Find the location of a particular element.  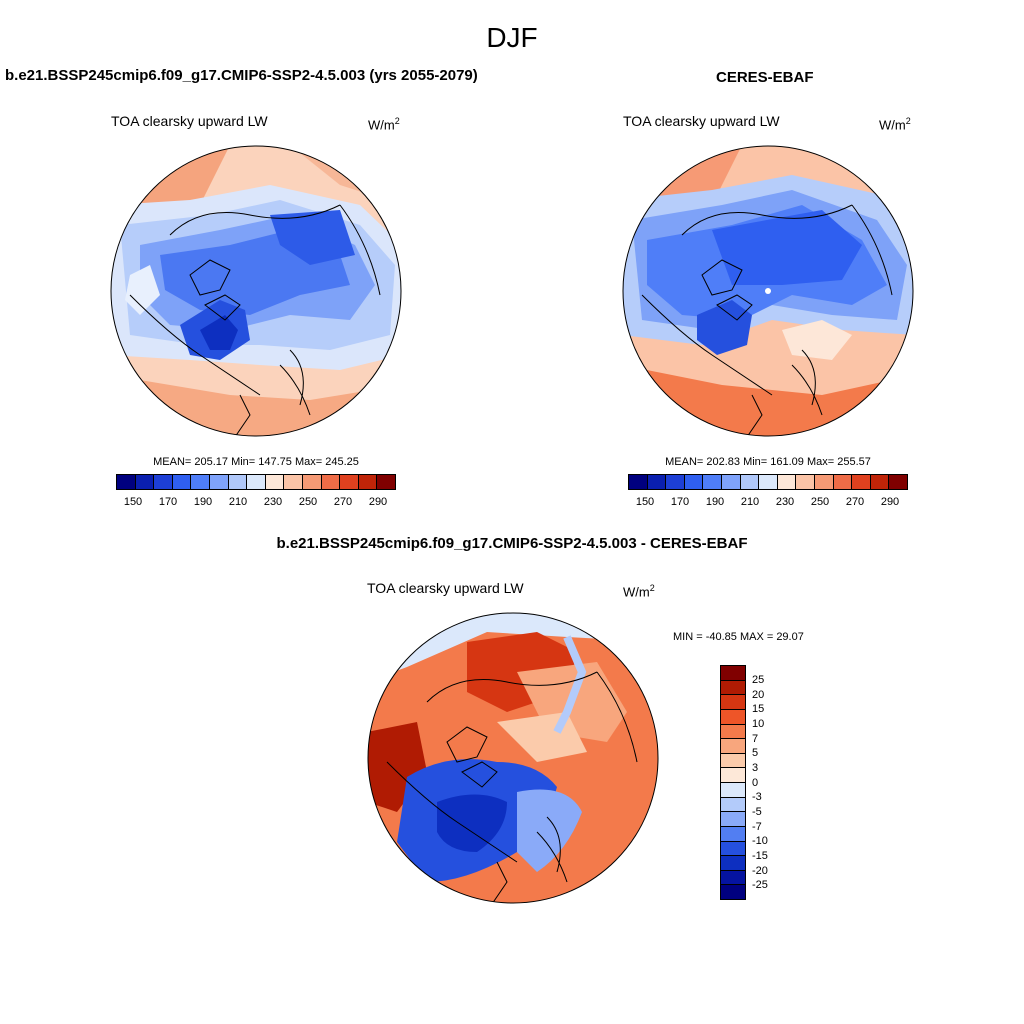

colorbar-tick-label: 0 is located at coordinates (755, 783).